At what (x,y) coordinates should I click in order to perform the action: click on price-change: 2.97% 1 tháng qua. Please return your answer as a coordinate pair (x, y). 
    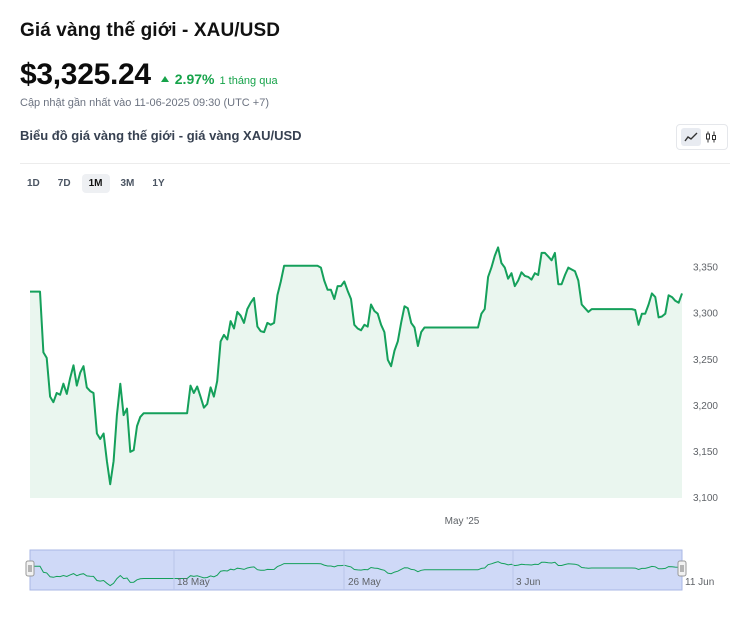
    Looking at the image, I should click on (219, 79).